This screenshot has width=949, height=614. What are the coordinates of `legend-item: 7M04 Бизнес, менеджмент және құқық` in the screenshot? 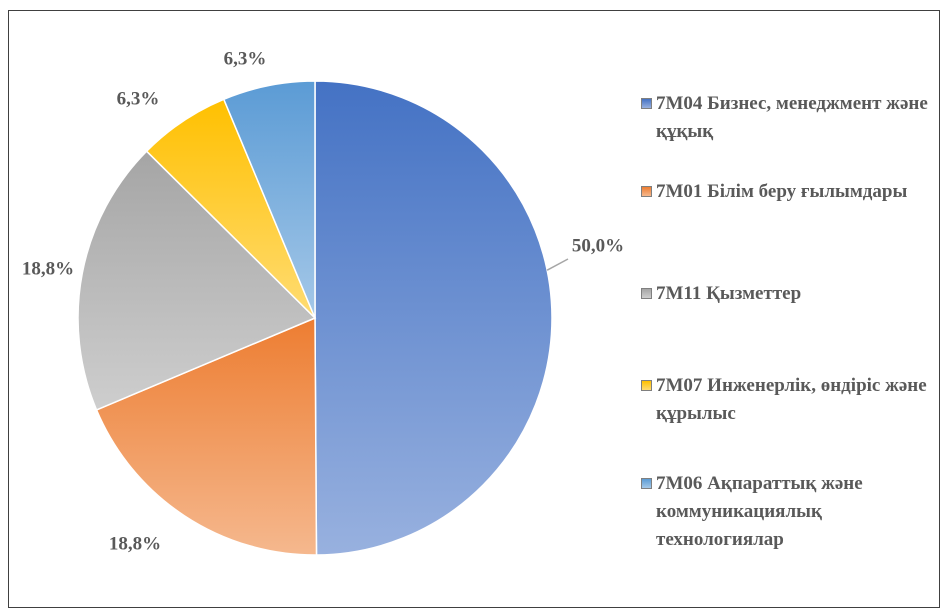 It's located at (791, 118).